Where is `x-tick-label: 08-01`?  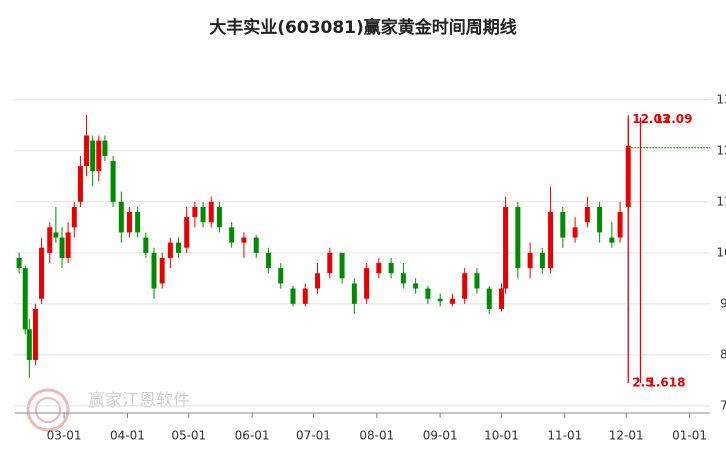 x-tick-label: 08-01 is located at coordinates (376, 436).